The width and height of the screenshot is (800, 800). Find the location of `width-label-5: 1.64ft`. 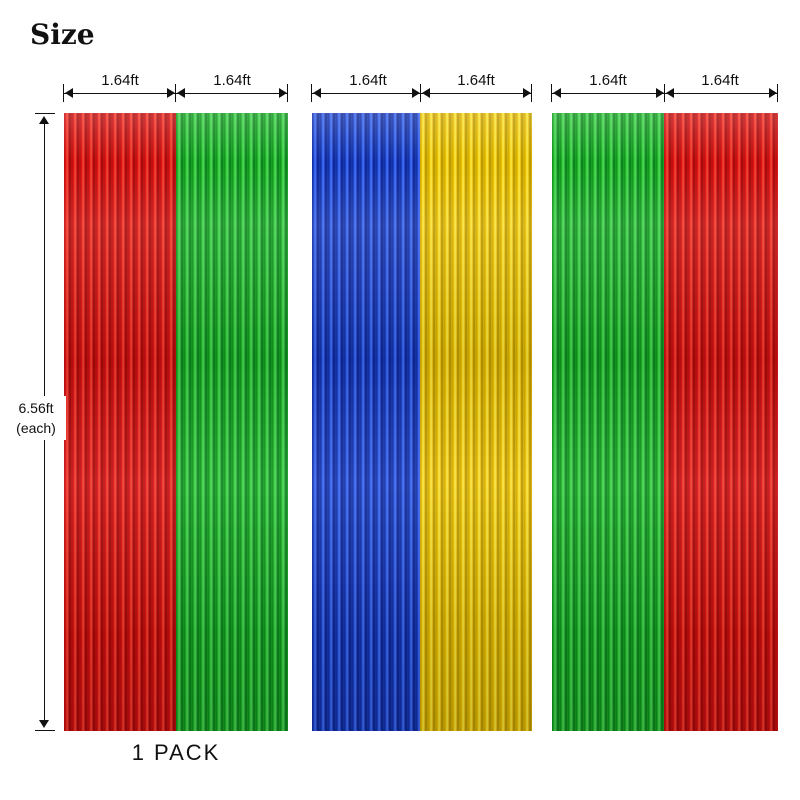

width-label-5: 1.64ft is located at coordinates (608, 80).